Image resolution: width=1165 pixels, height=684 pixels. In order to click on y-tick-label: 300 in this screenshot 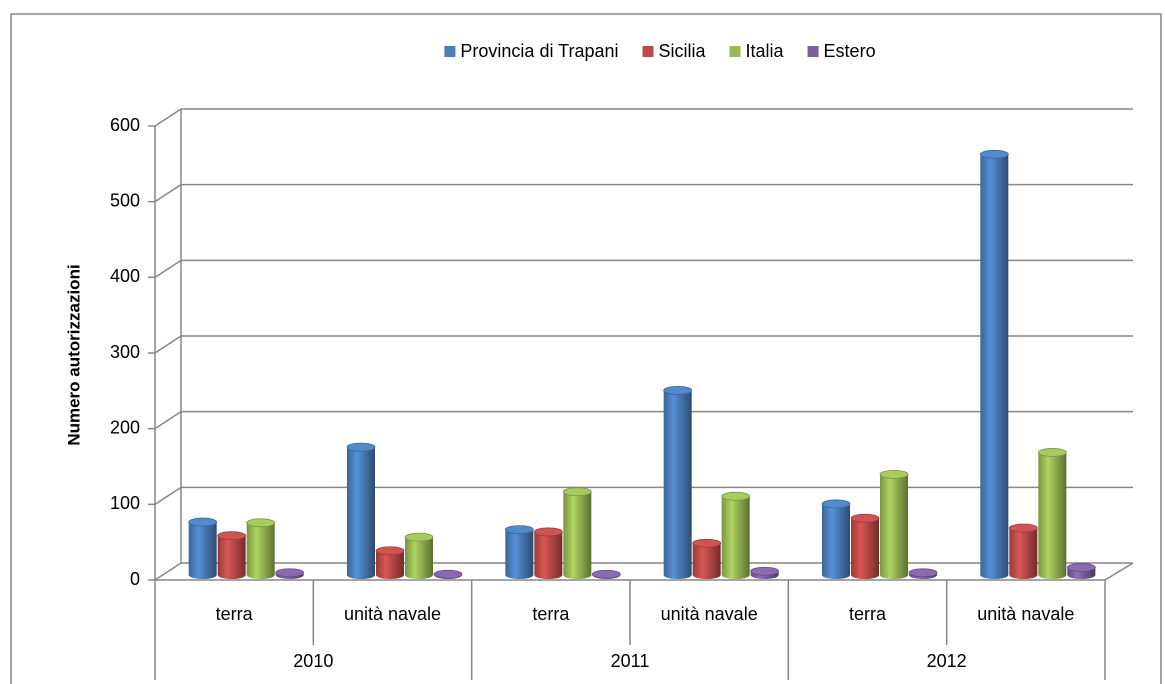, I will do `click(125, 352)`.